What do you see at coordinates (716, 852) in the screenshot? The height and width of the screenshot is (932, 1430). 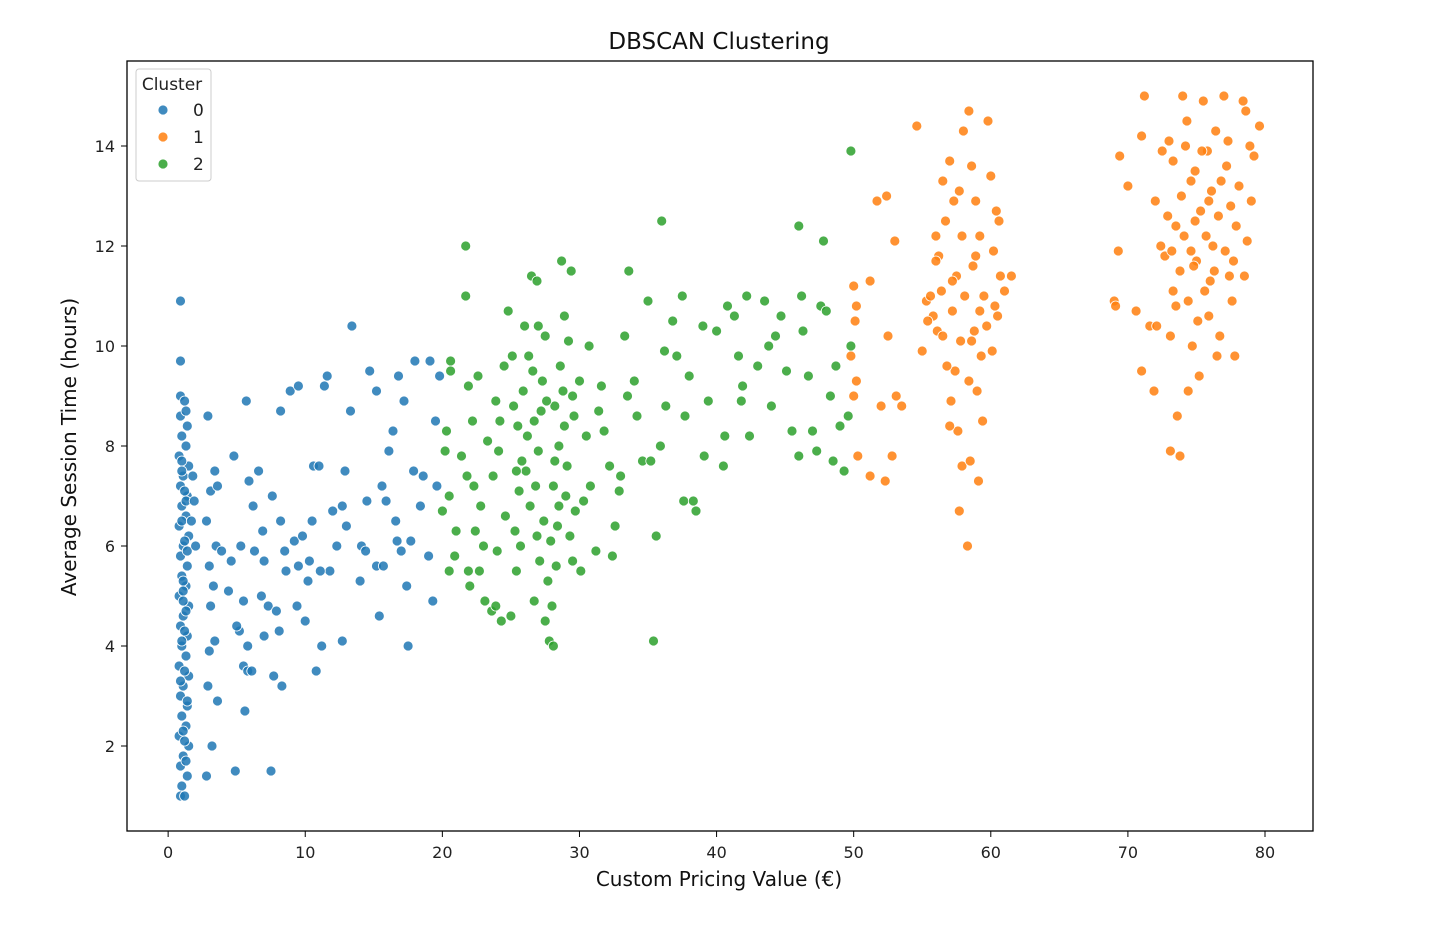 I see `x-tick-label: 40` at bounding box center [716, 852].